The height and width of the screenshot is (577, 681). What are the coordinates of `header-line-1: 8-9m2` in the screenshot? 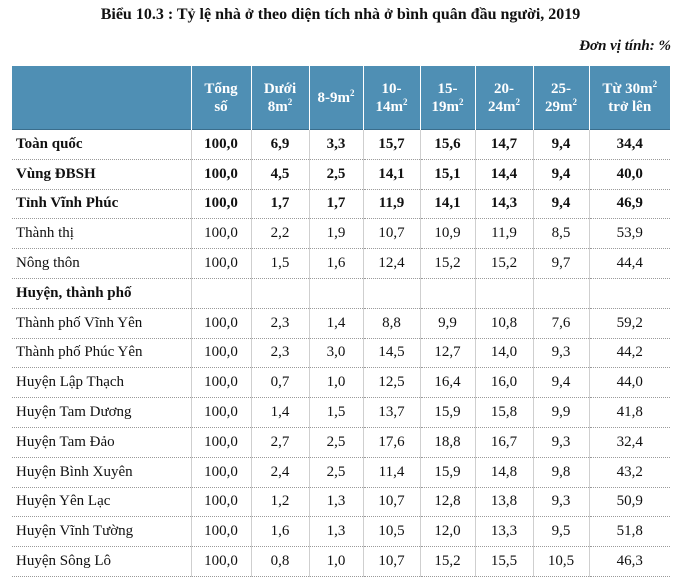 It's located at (336, 96).